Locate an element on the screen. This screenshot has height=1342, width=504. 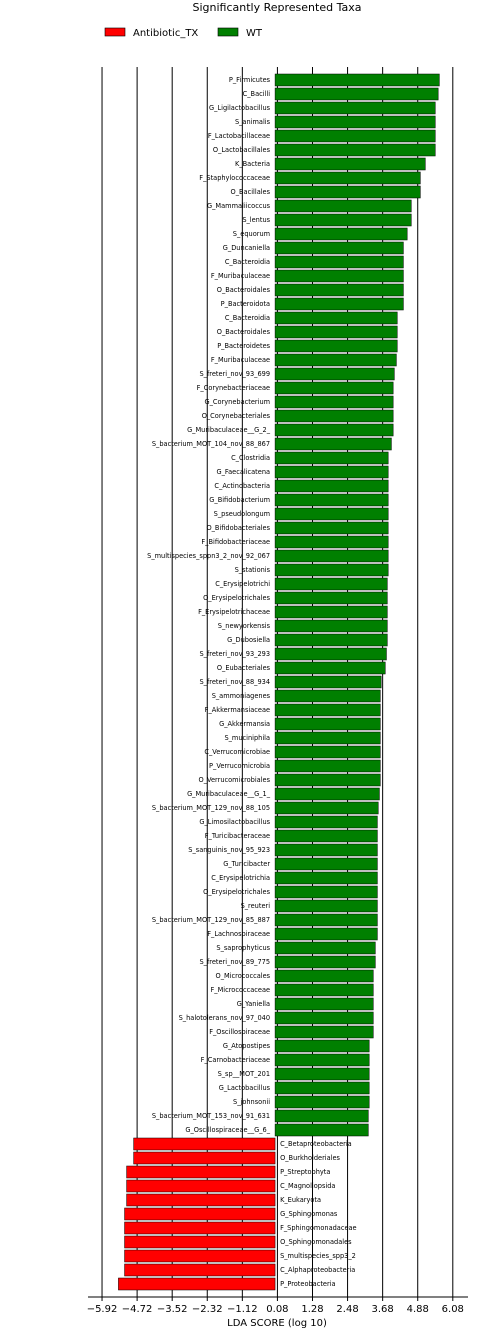
x-tick-label: −5.92 is located at coordinates (102, 1309).